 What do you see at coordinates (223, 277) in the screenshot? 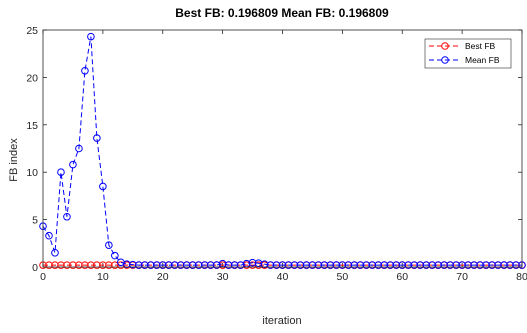
I see `x-tick-label: 30` at bounding box center [223, 277].